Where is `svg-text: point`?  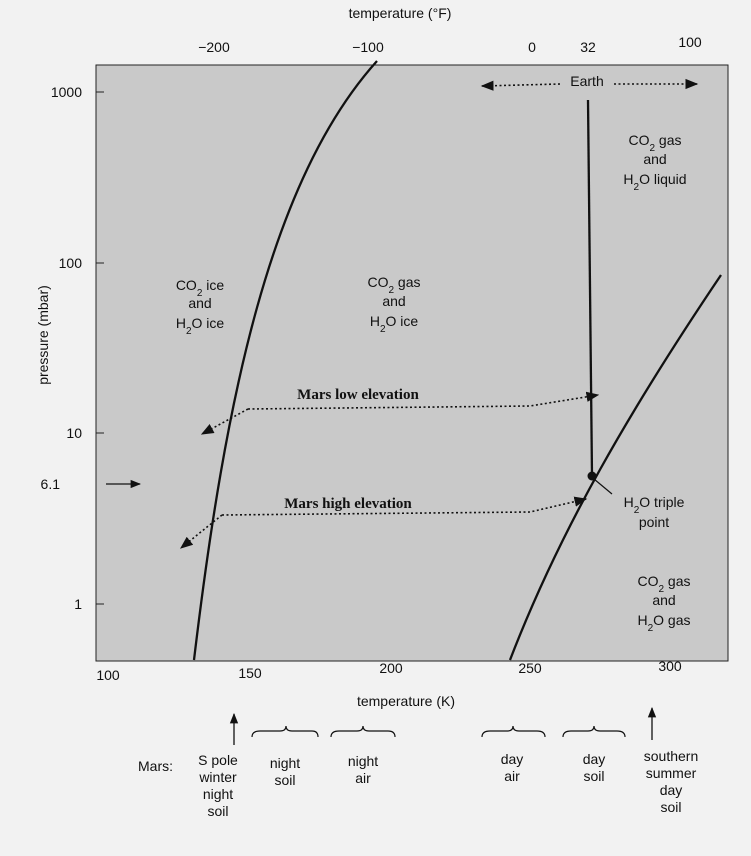
svg-text: point is located at coordinates (654, 522).